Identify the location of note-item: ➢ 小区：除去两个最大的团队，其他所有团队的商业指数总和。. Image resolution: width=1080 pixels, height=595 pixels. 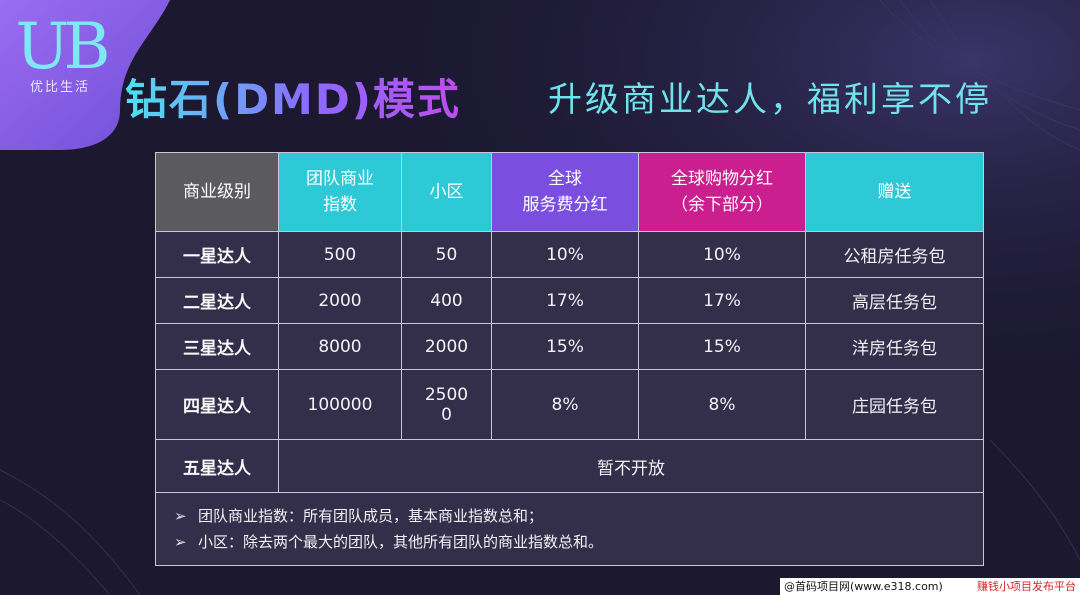
(578, 542).